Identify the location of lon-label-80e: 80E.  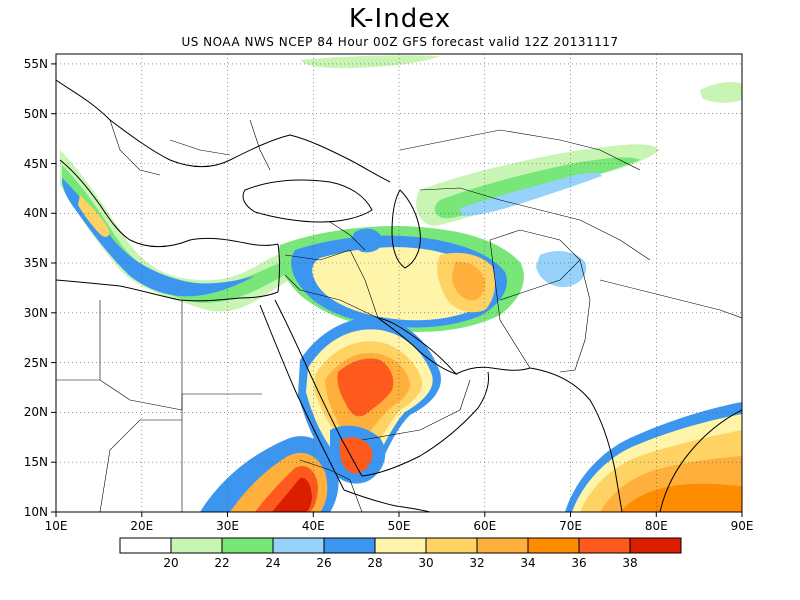
(656, 526).